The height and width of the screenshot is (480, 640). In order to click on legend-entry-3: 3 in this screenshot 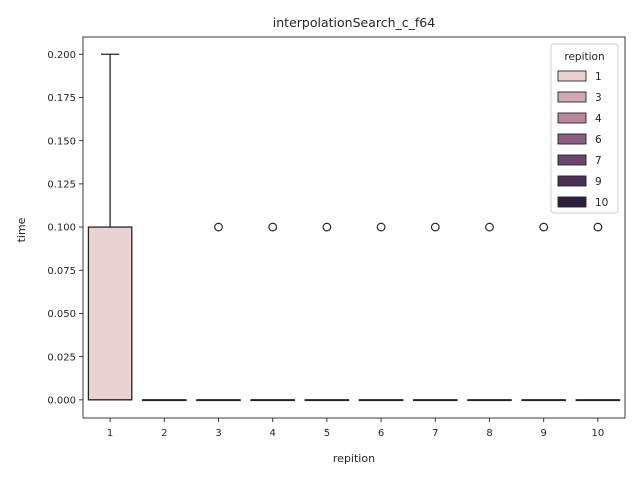, I will do `click(579, 97)`.